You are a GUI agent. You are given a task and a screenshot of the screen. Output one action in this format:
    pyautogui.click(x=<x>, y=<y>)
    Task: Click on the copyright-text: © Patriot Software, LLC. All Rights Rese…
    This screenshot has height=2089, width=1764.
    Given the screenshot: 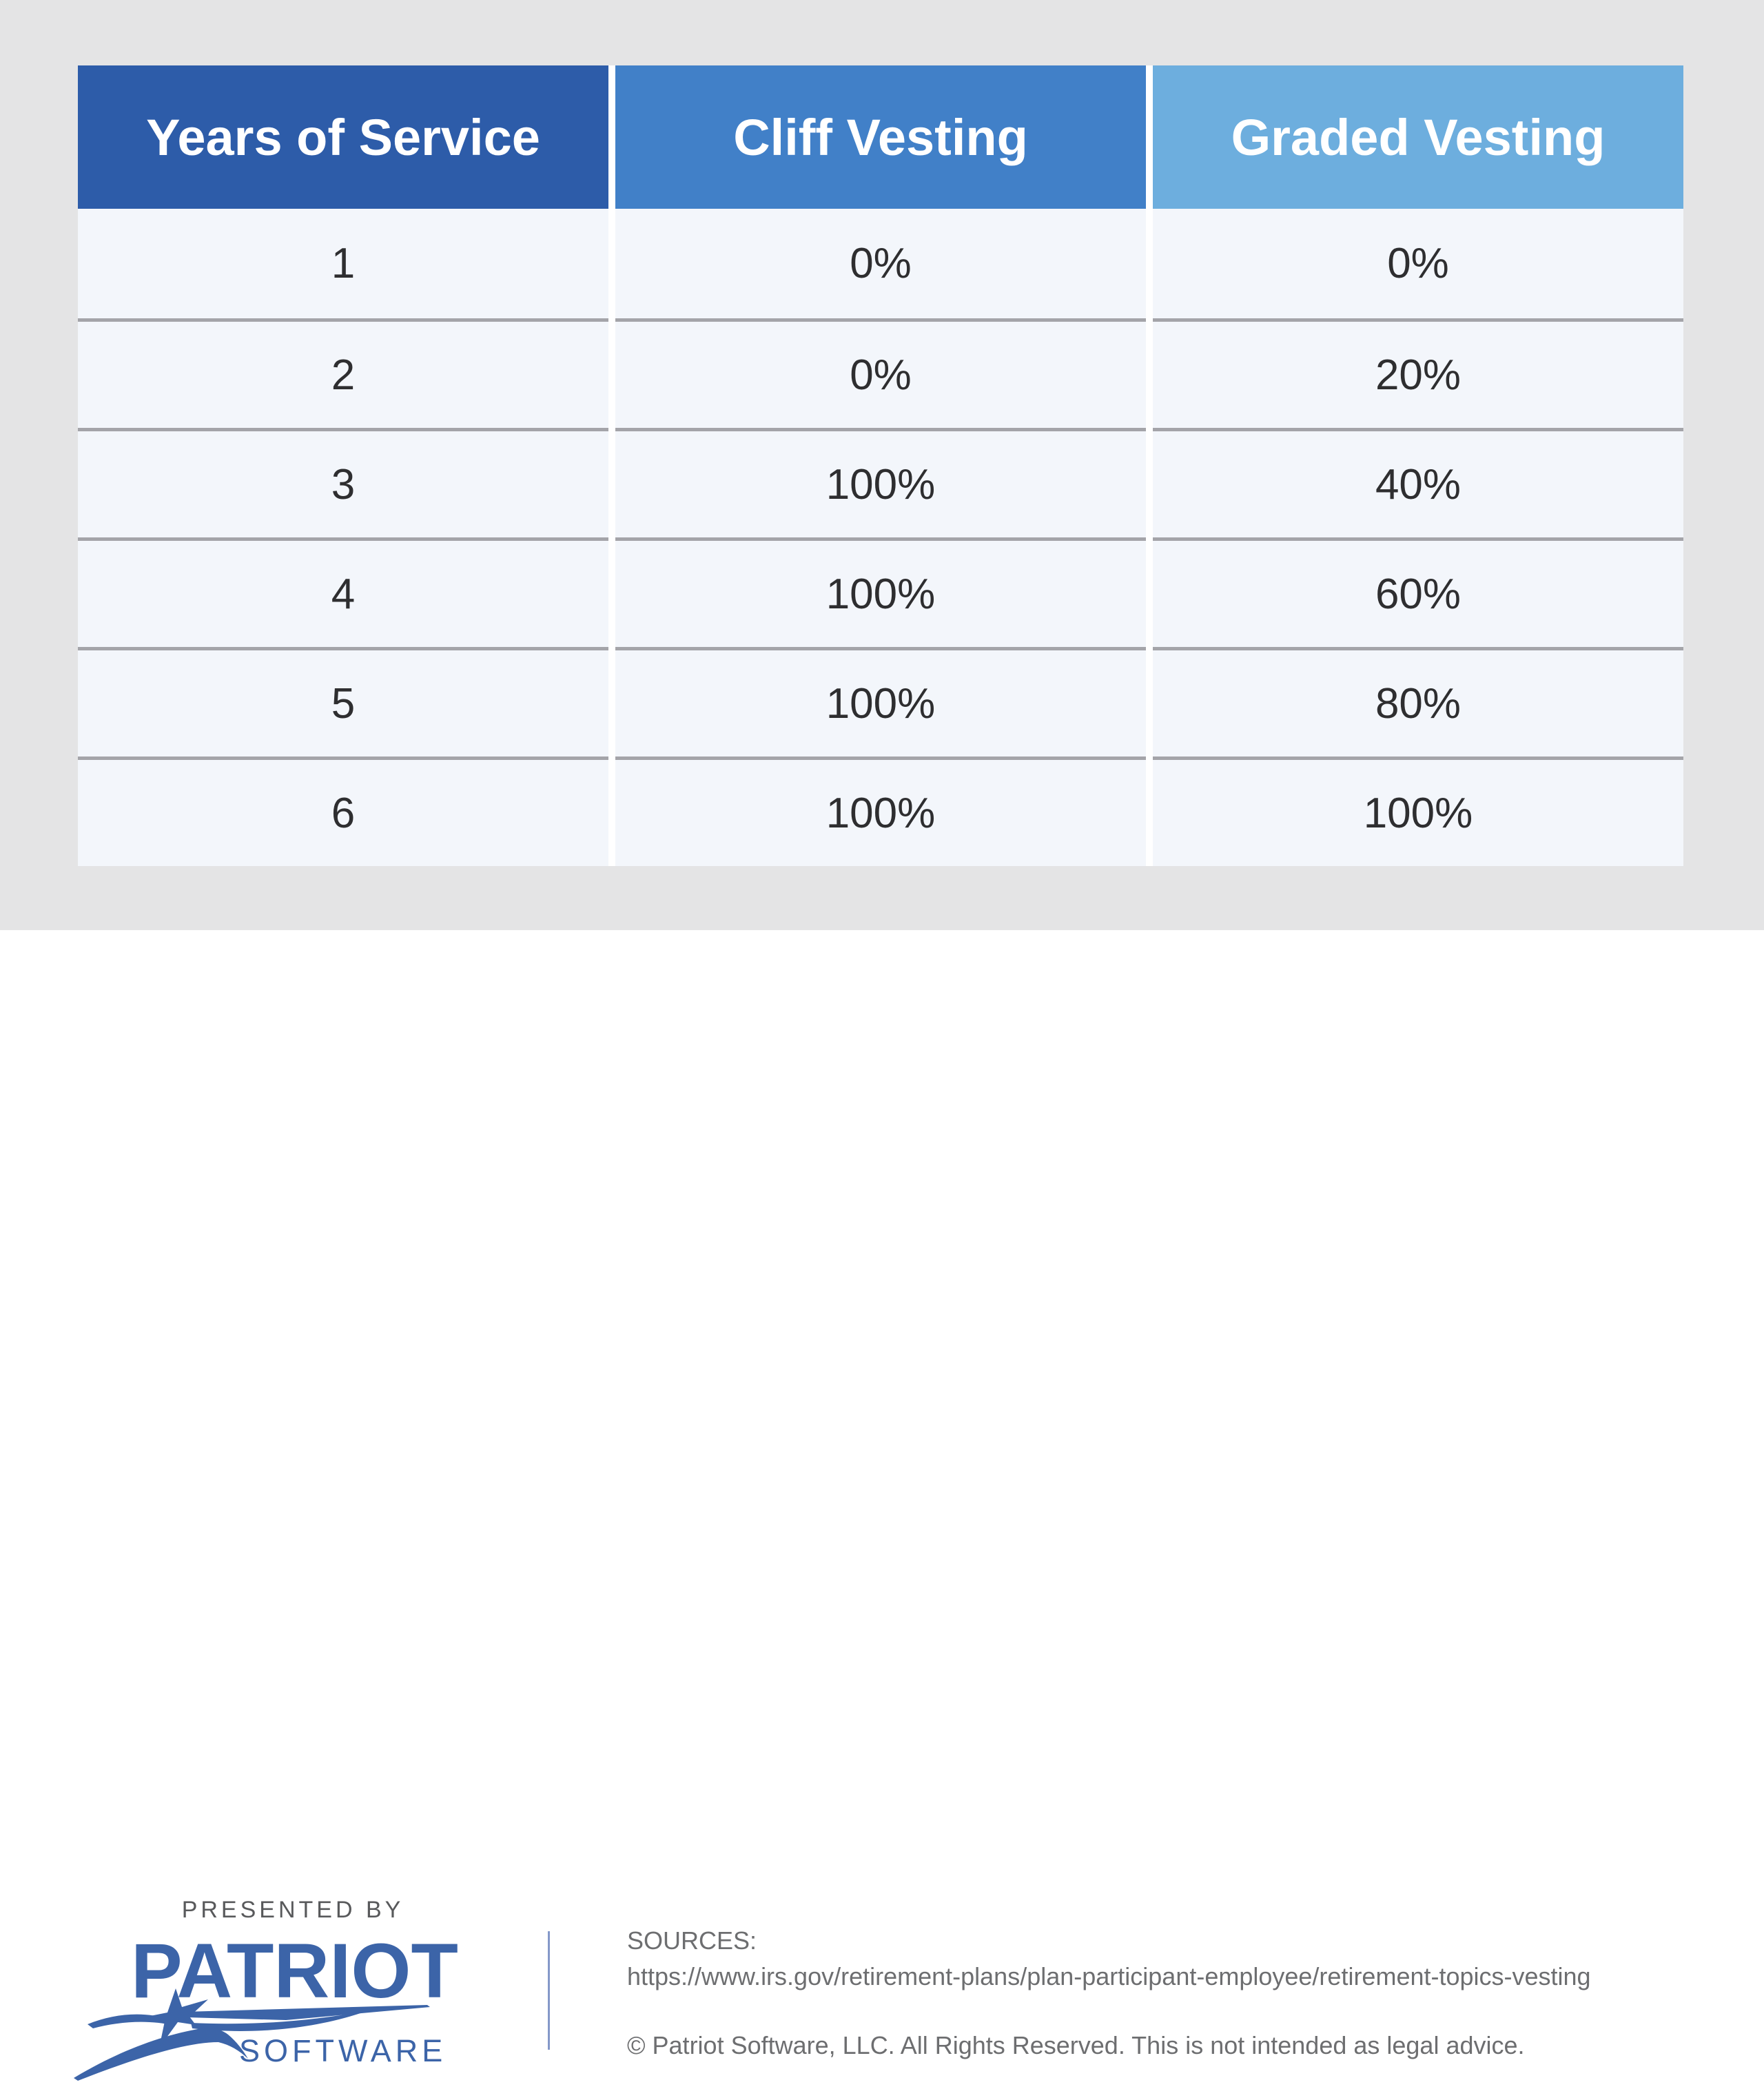 What is the action you would take?
    pyautogui.click(x=1076, y=2045)
    